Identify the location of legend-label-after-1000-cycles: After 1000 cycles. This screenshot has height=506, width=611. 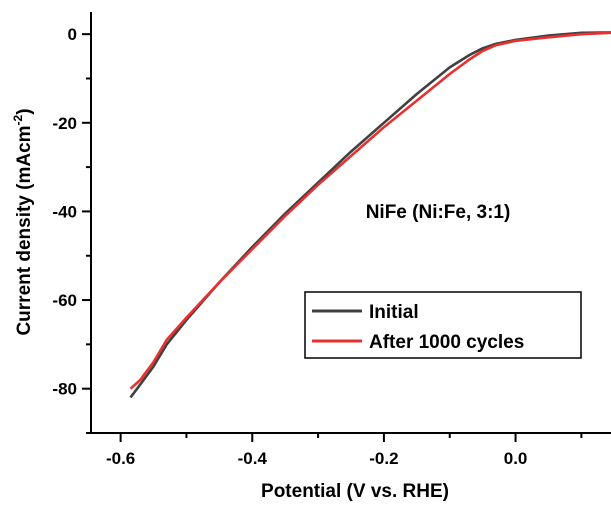
(446, 342).